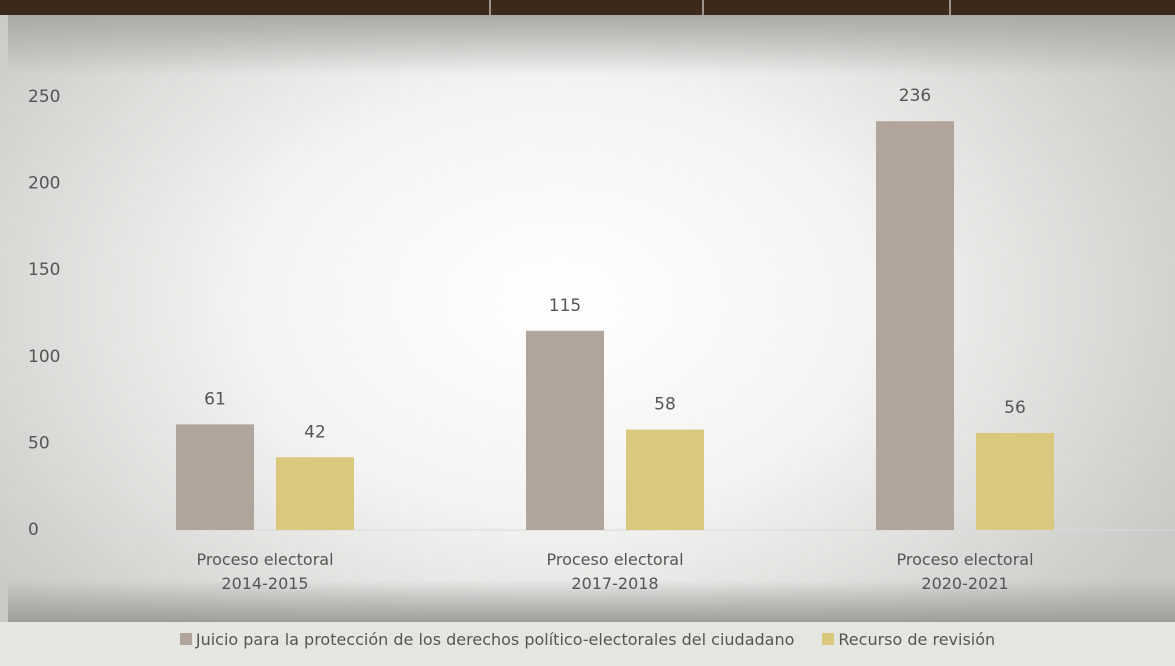  Describe the element at coordinates (1015, 408) in the screenshot. I see `data-label: 56` at that location.